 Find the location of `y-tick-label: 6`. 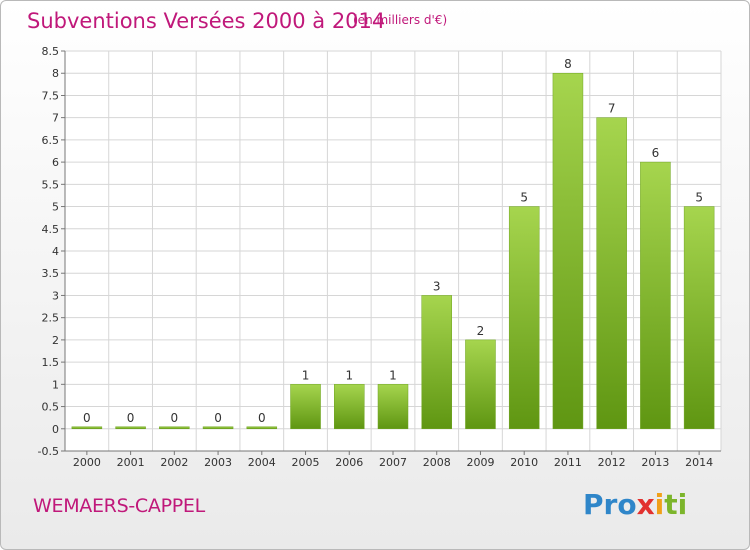

y-tick-label: 6 is located at coordinates (55, 162).